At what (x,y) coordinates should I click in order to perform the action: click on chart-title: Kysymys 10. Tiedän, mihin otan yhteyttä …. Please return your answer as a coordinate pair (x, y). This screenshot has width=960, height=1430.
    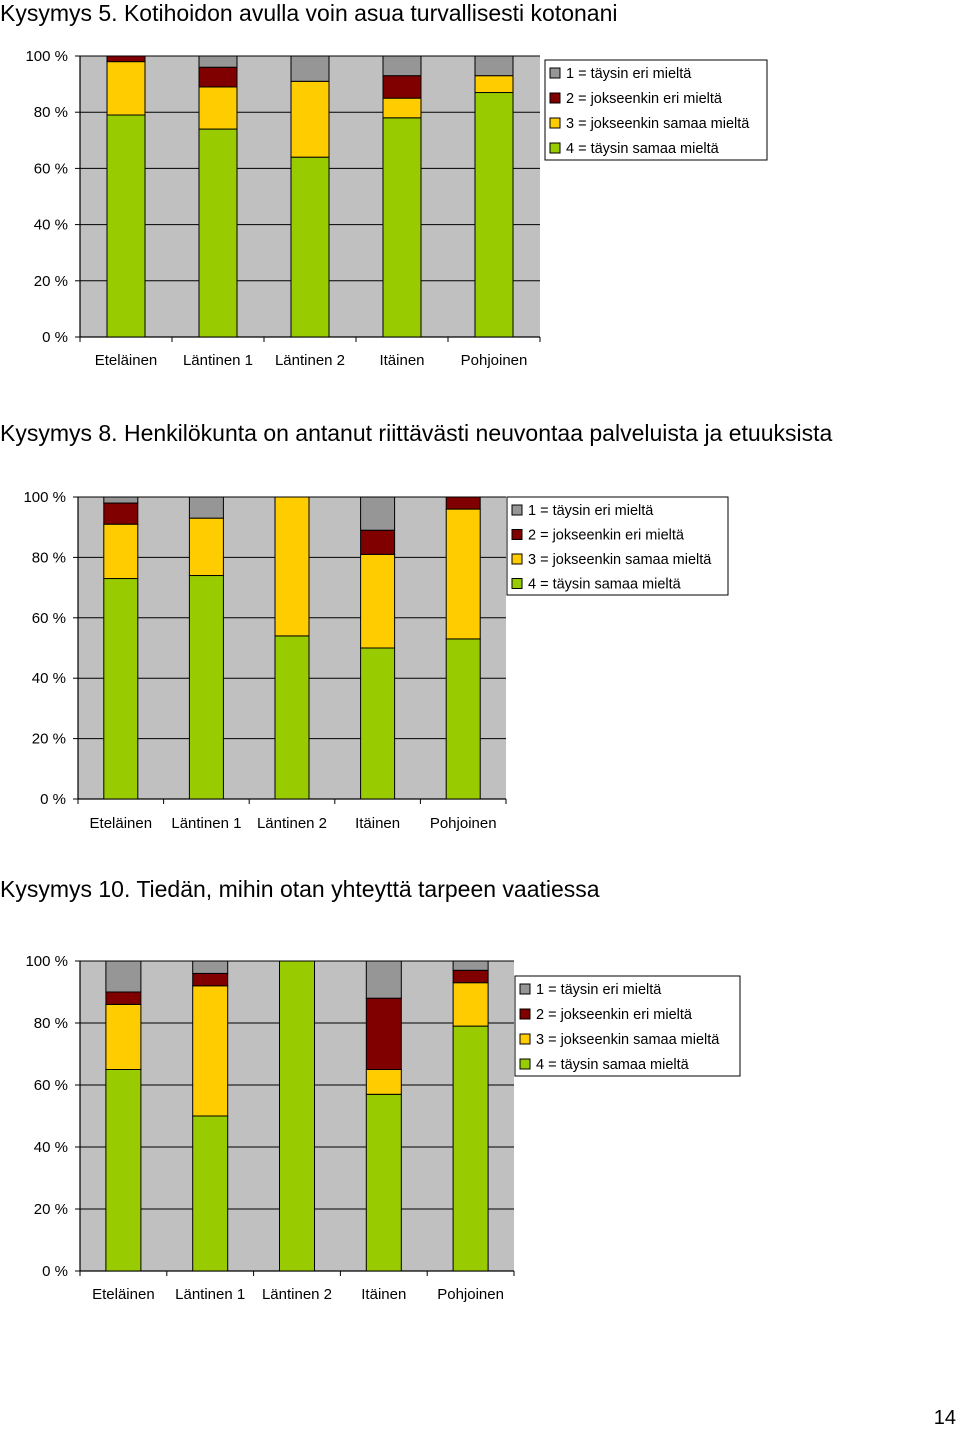
    Looking at the image, I should click on (300, 889).